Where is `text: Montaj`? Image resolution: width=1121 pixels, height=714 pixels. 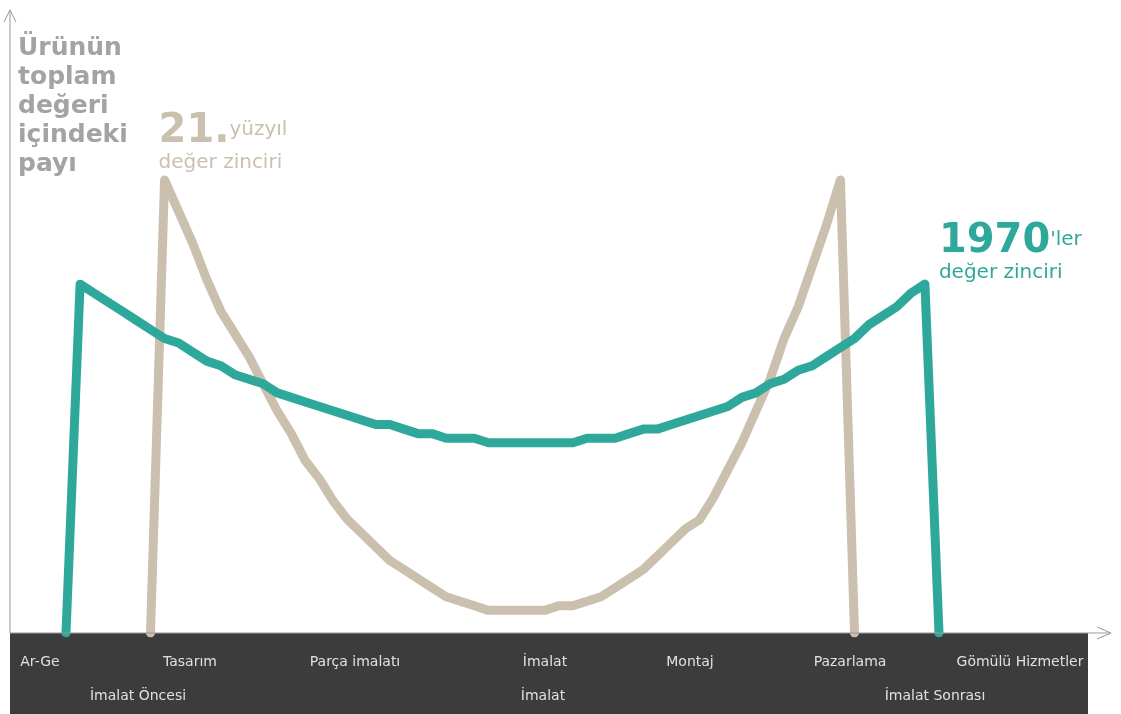
text: Montaj is located at coordinates (690, 661).